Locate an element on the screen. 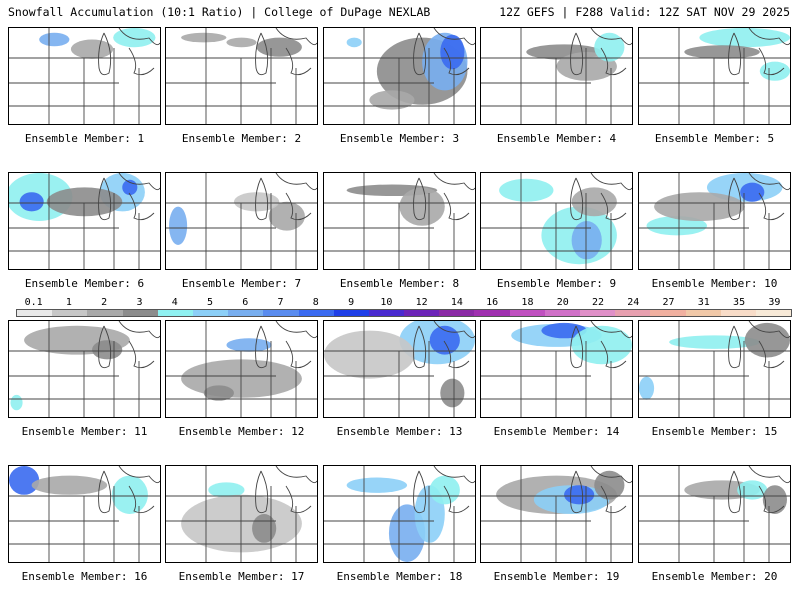 This screenshot has width=800, height=600. ensemble-member-label: Ensemble Member: 11 is located at coordinates (84, 431).